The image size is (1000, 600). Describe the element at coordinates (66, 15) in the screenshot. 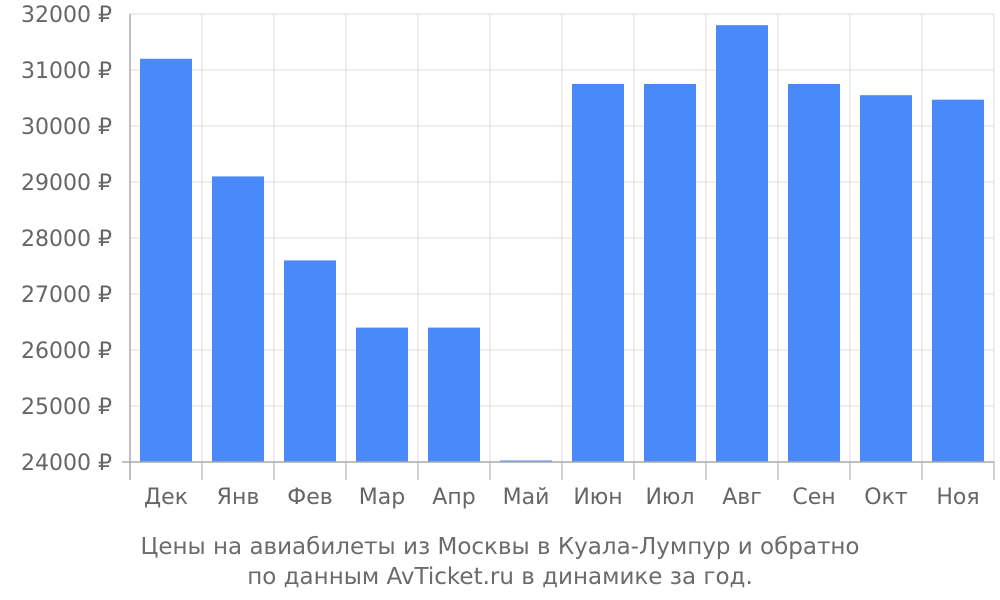

I see `y-tick-label: 32000 ₽` at that location.